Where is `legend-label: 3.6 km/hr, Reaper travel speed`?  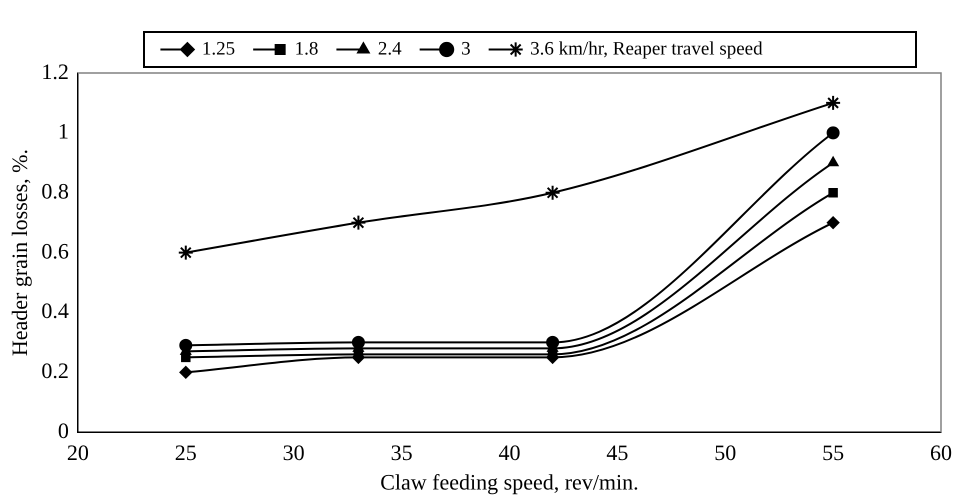 legend-label: 3.6 km/hr, Reaper travel speed is located at coordinates (647, 49).